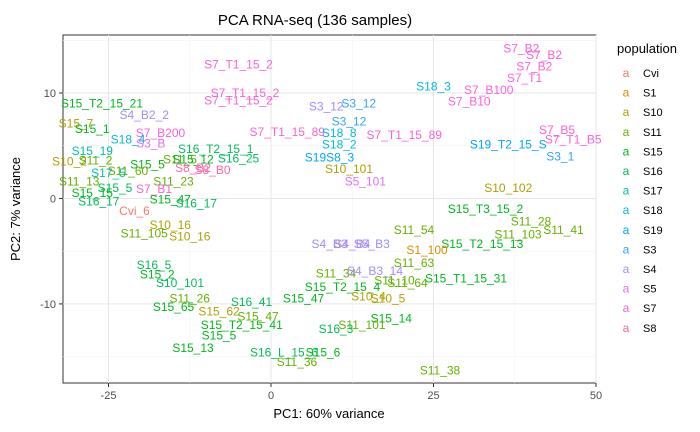 The height and width of the screenshot is (432, 700). What do you see at coordinates (329, 244) in the screenshot?
I see `sample-label: S4_B3` at bounding box center [329, 244].